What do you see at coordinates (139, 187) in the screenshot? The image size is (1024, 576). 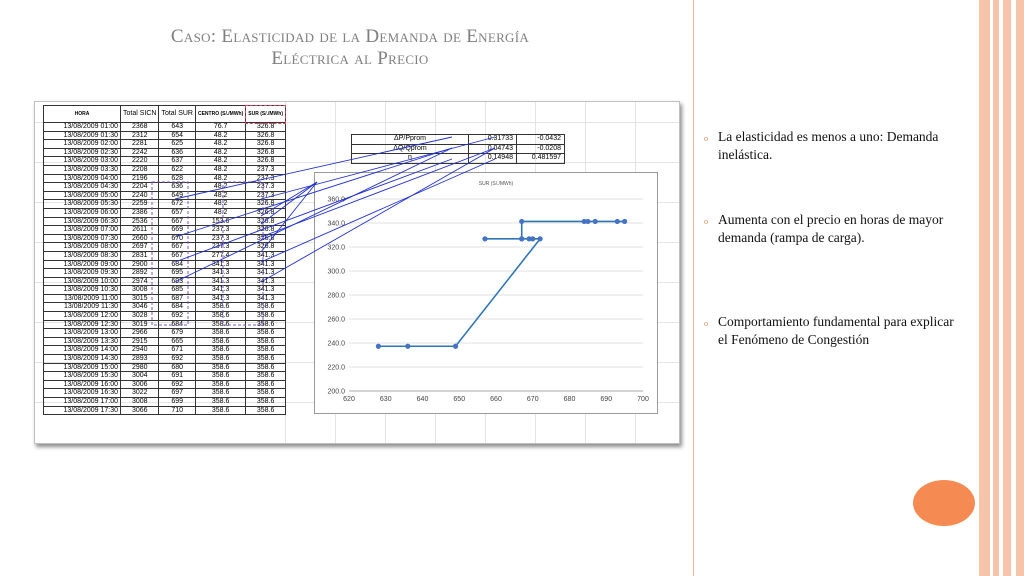 I see `table-cell: 2204` at bounding box center [139, 187].